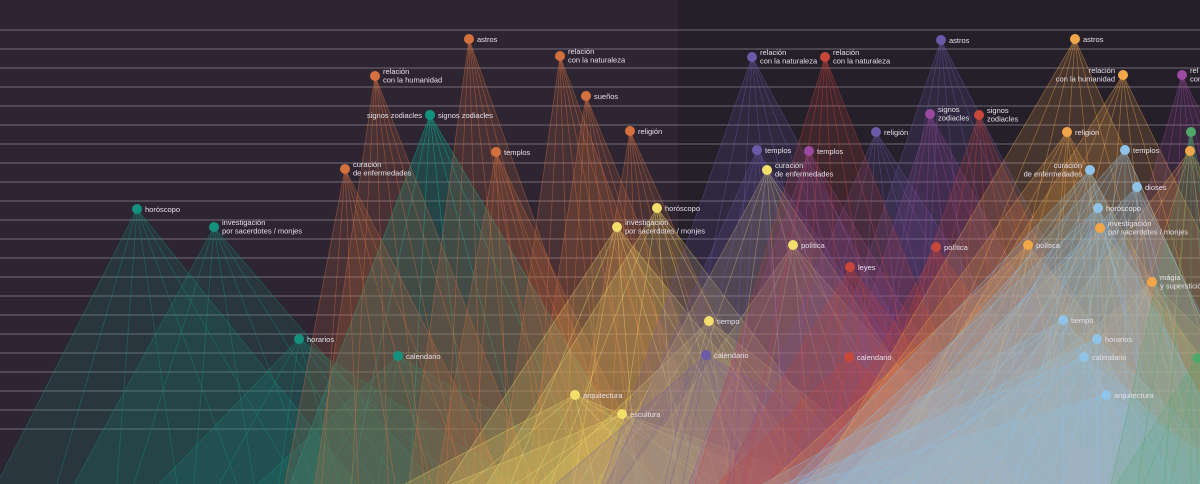 The image size is (1200, 484). I want to click on teal-concept-node: signos zodiacles, so click(459, 115).